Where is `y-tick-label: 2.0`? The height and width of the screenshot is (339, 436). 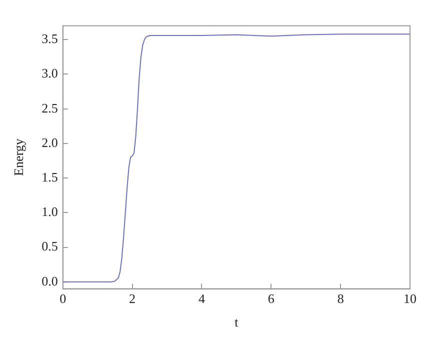 y-tick-label: 2.0 is located at coordinates (50, 142).